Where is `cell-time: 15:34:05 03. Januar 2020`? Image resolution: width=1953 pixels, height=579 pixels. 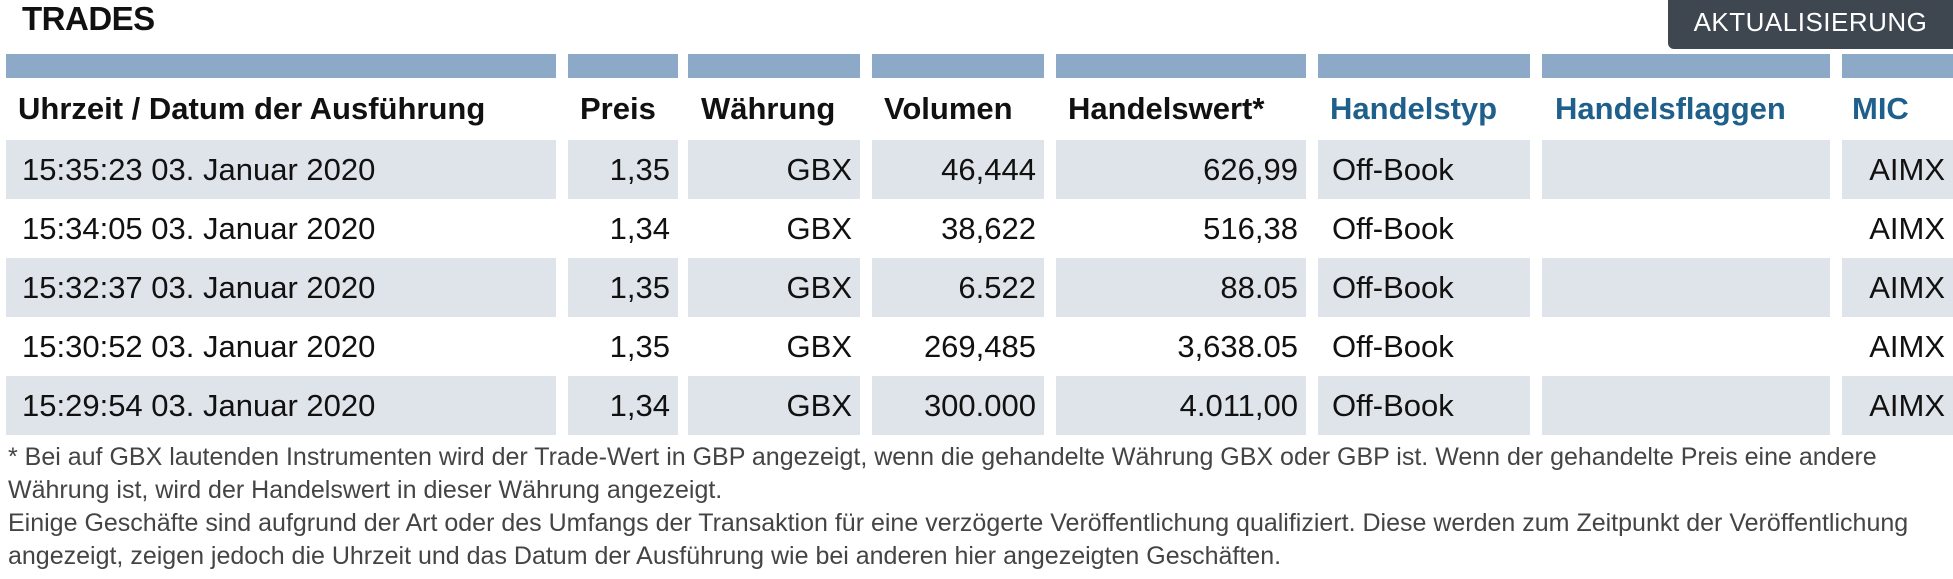 cell-time: 15:34:05 03. Januar 2020 is located at coordinates (199, 228).